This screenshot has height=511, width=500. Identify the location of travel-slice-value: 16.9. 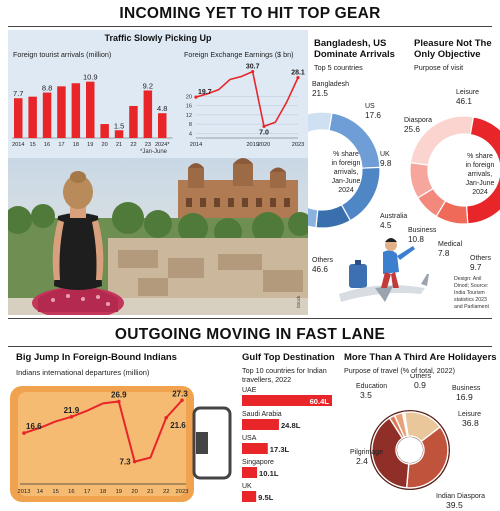
(464, 397).